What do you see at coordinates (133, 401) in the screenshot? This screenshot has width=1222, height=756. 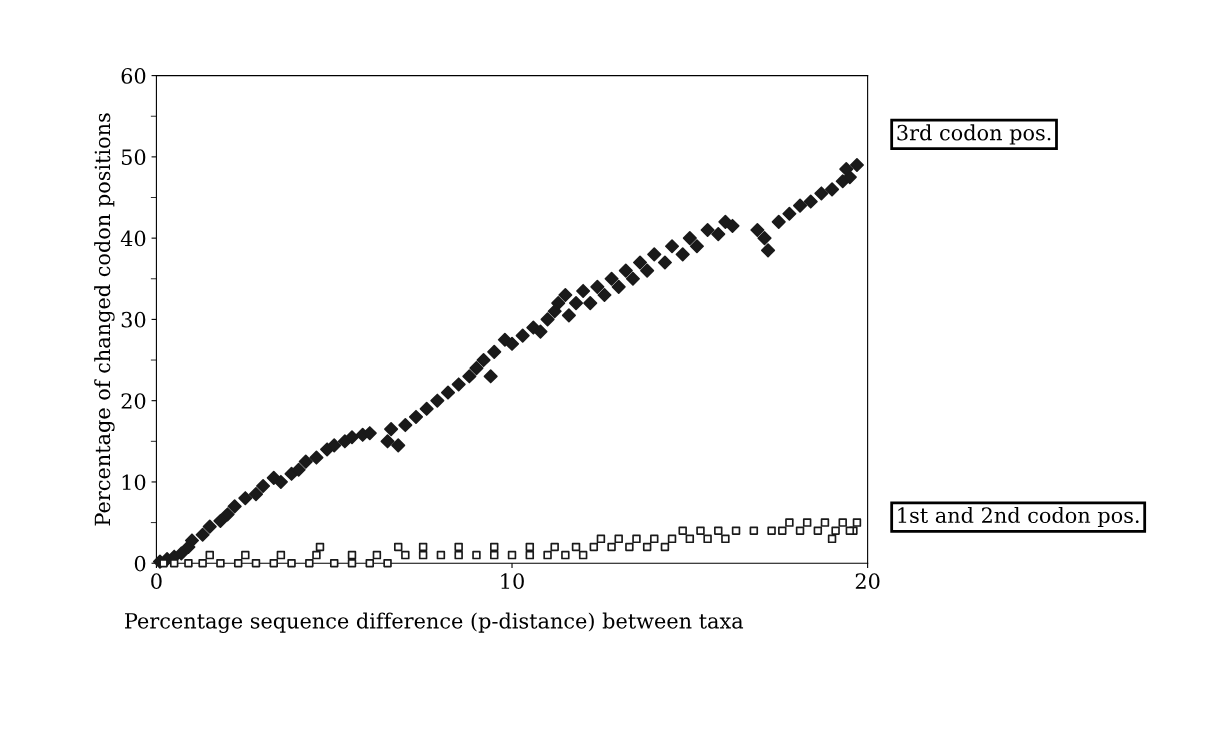 I see `y-tick-label: 20` at bounding box center [133, 401].